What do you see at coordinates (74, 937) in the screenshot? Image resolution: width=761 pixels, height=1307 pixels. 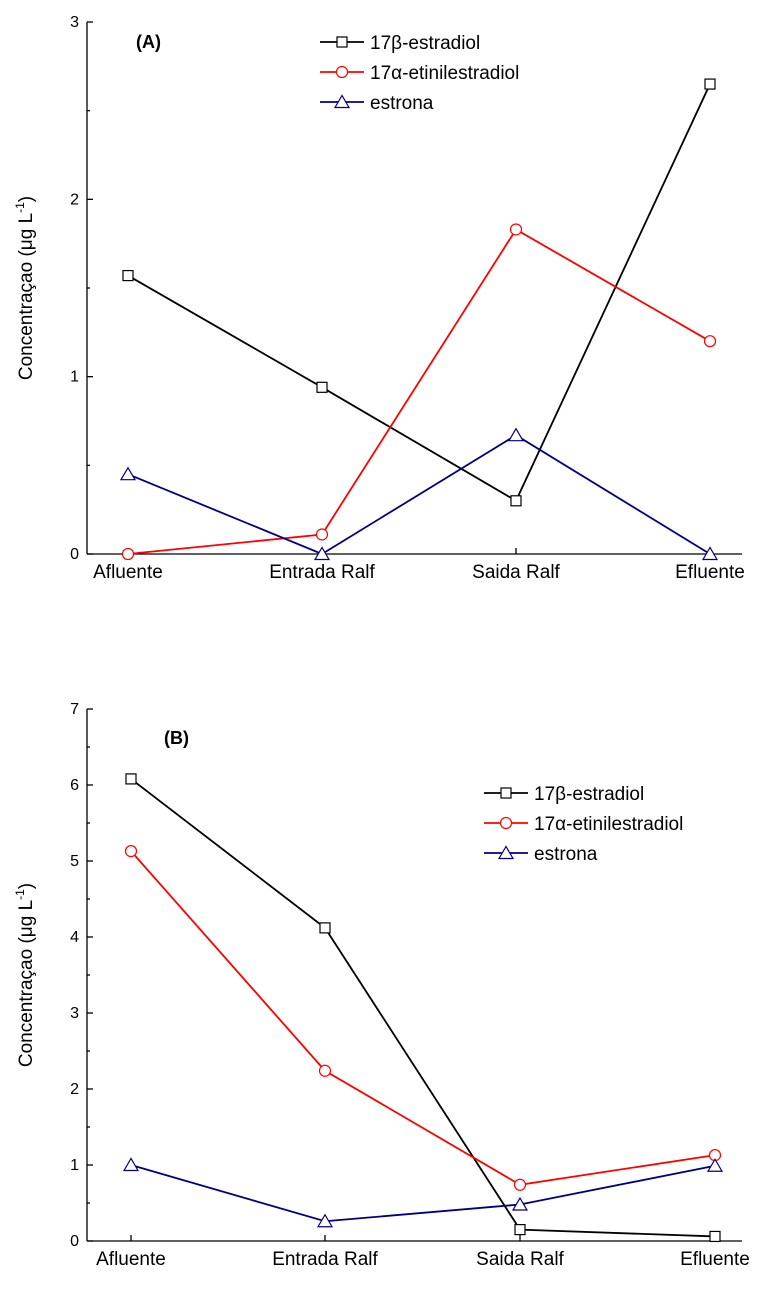 I see `y-tick-label: 4` at bounding box center [74, 937].